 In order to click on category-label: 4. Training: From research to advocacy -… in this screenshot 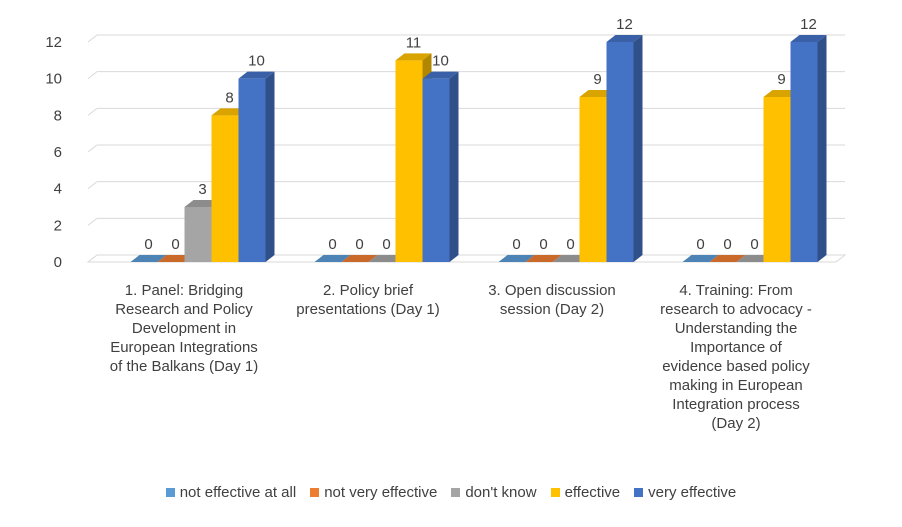, I will do `click(736, 357)`.